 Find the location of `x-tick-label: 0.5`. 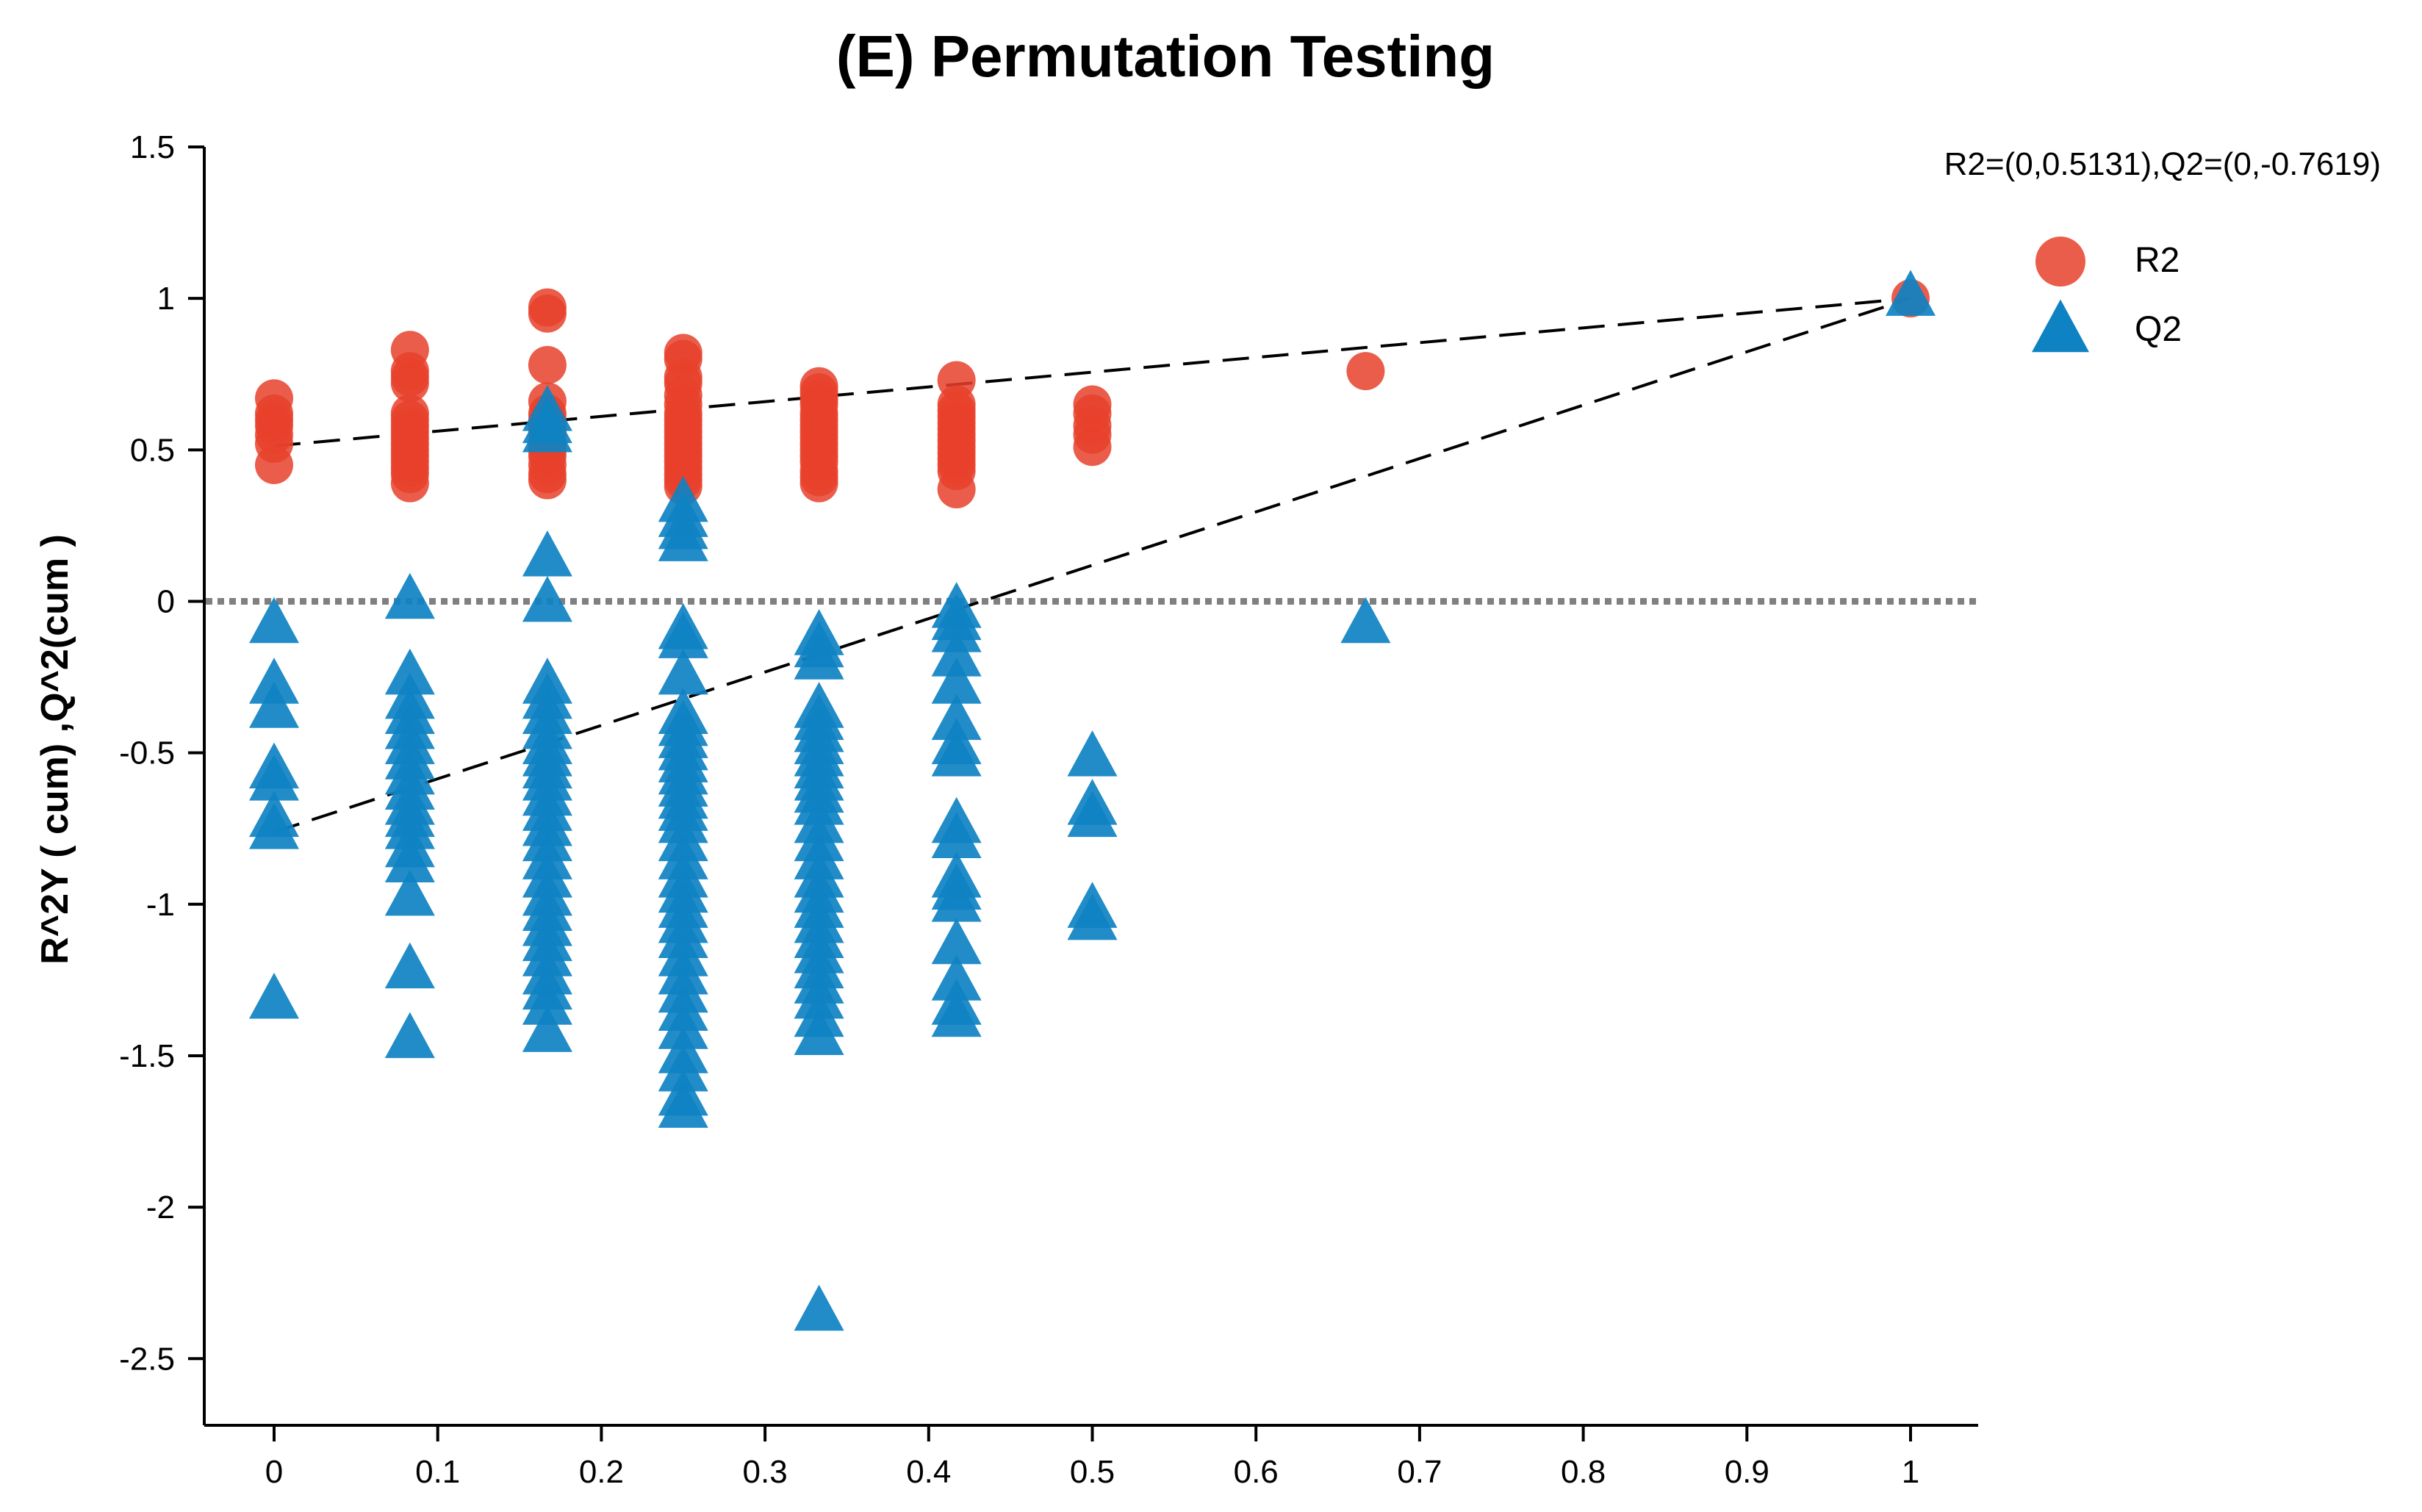

x-tick-label: 0.5 is located at coordinates (1092, 1472).